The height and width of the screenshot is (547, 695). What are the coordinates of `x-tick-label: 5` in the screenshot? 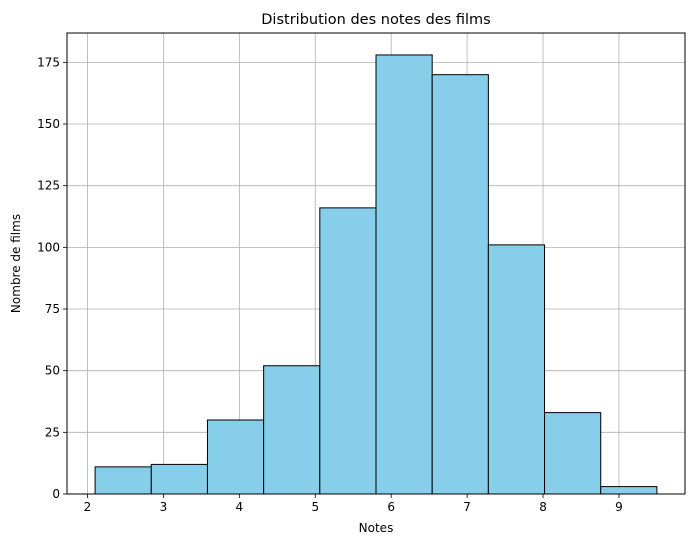 It's located at (315, 507).